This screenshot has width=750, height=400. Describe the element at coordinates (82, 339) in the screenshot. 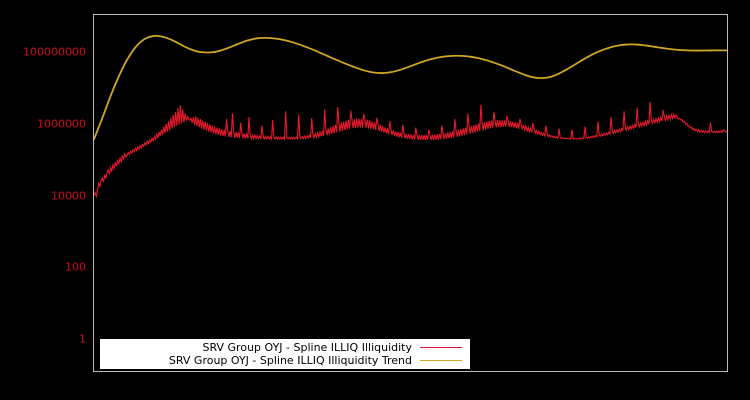

I see `y-tick-label: 1` at that location.